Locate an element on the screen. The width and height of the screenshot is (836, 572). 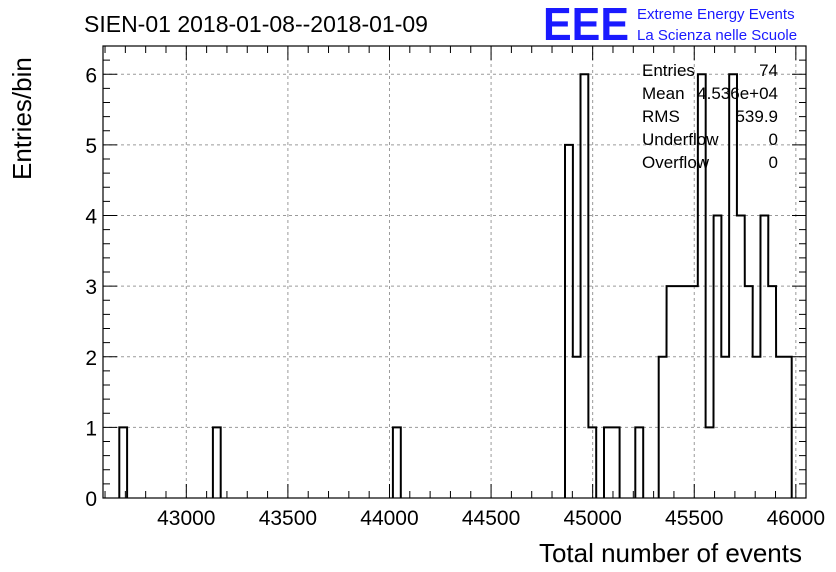
y-axis-label: Entries/bin is located at coordinates (22, 118).